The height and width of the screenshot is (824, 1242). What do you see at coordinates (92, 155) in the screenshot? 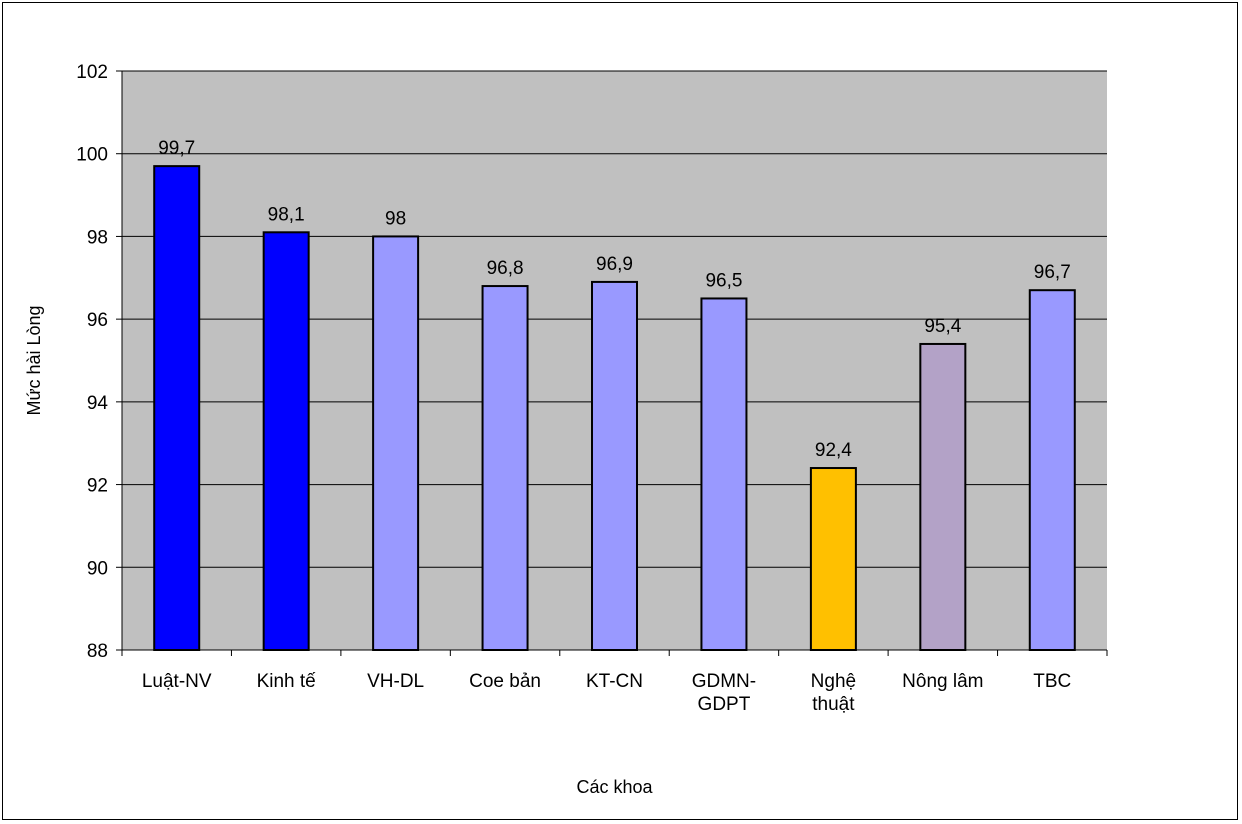
I see `y-tick-label: 100` at bounding box center [92, 155].